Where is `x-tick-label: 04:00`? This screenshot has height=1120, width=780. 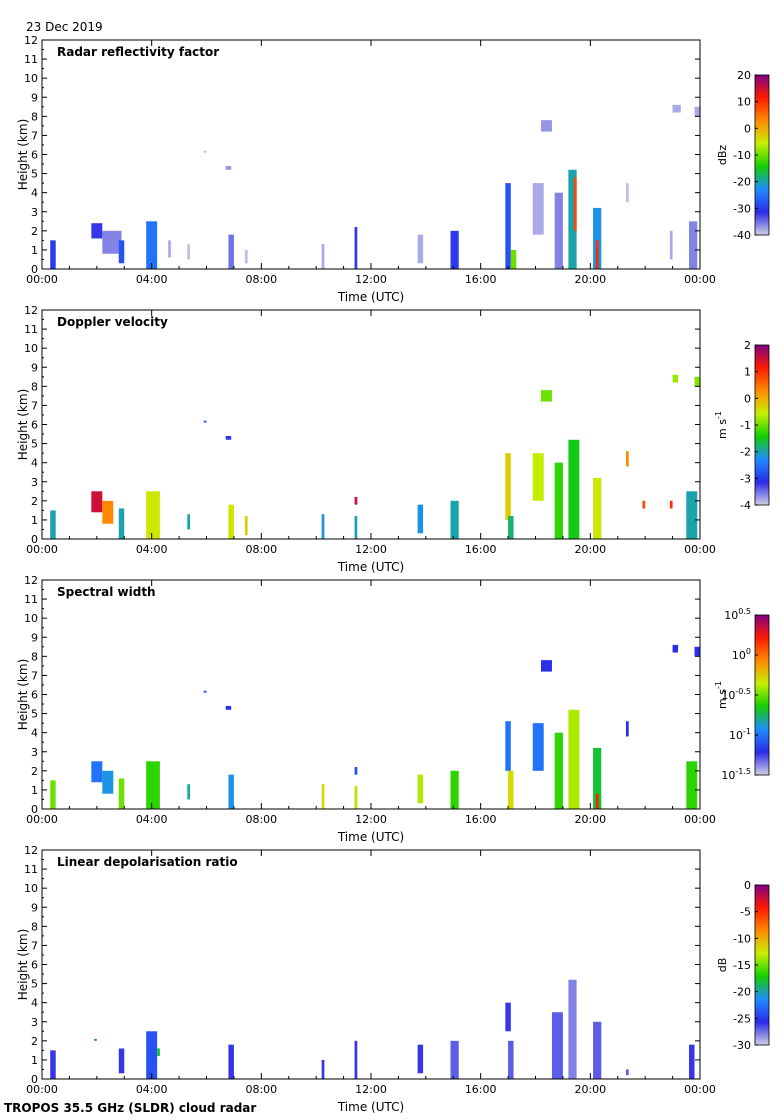
x-tick-label: 04:00 is located at coordinates (152, 279).